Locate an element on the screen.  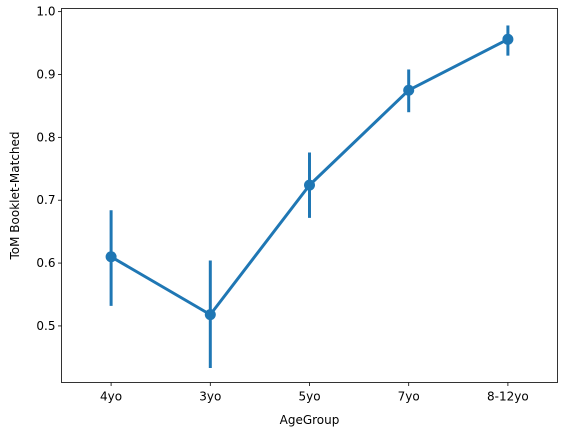
y-axis-label: ToM Booklet-Matched is located at coordinates (15, 195).